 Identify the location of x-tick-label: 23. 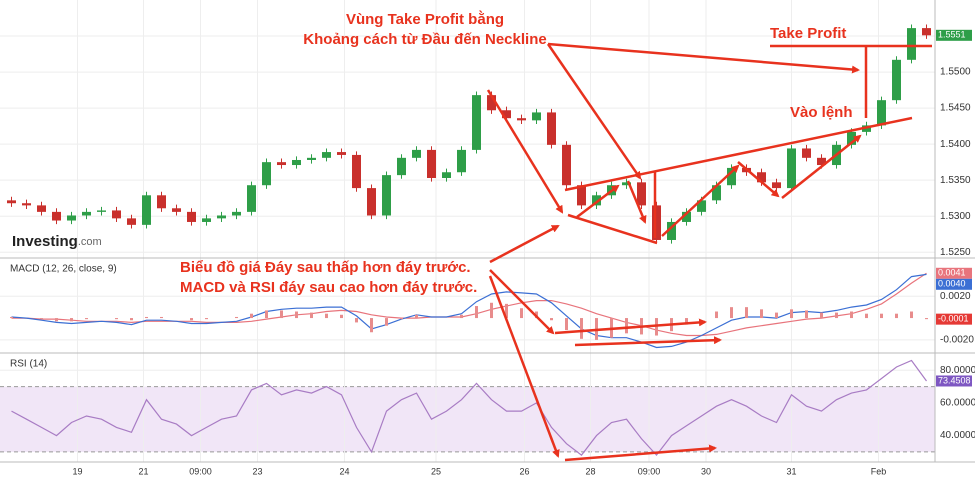
(257, 471).